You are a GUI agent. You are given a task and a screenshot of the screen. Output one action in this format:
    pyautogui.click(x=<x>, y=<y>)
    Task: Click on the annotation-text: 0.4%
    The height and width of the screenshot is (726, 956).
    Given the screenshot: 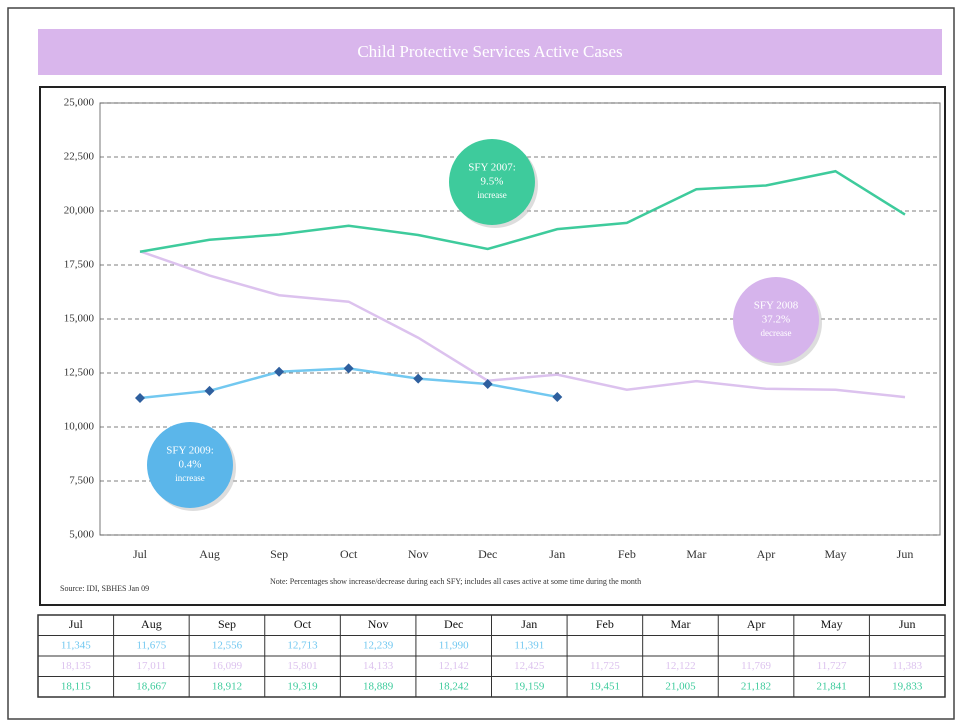 What is the action you would take?
    pyautogui.click(x=190, y=465)
    